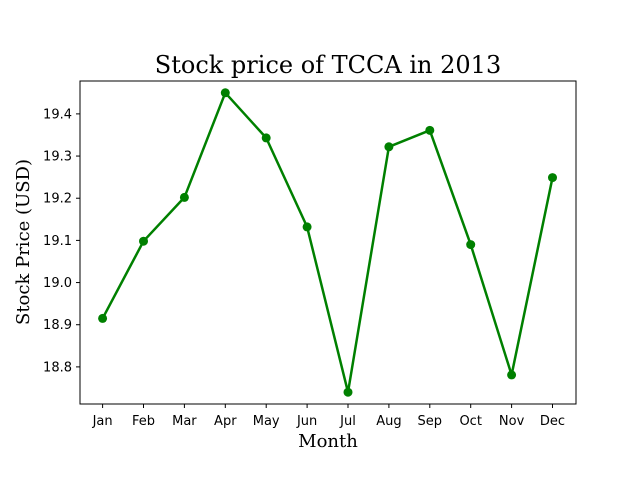  What do you see at coordinates (552, 421) in the screenshot?
I see `x-tick-label: Dec` at bounding box center [552, 421].